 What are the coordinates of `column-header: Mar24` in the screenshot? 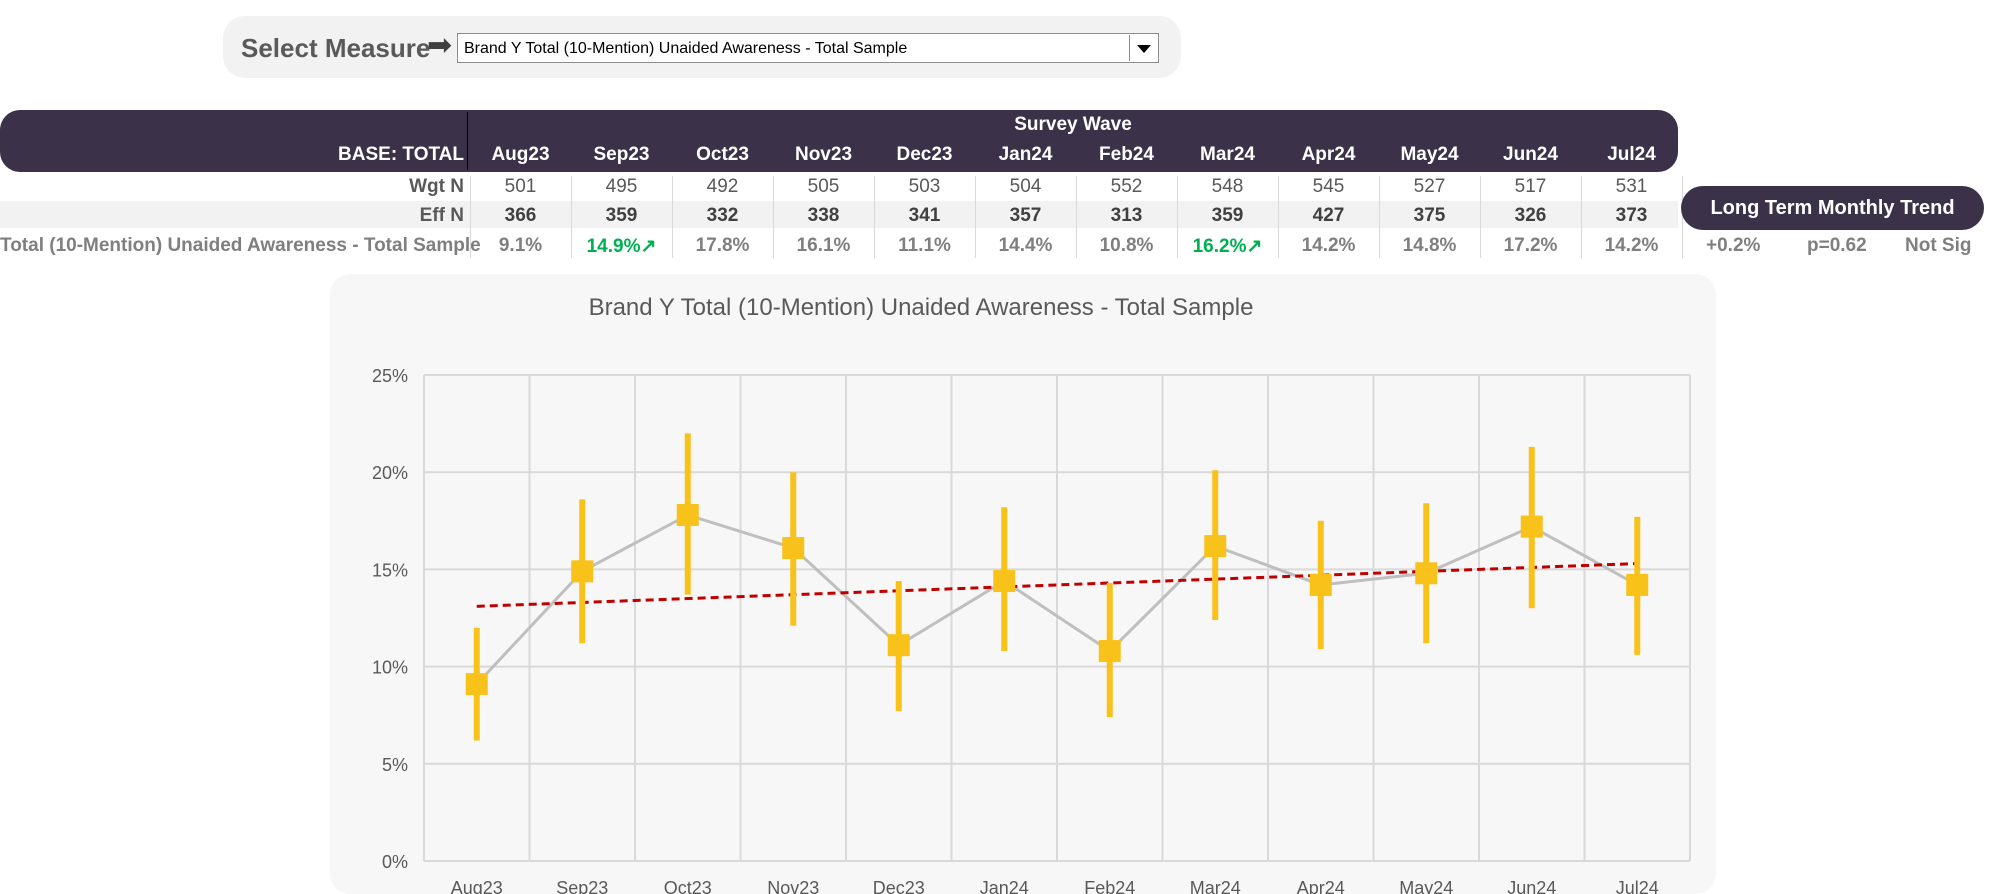 It's located at (1227, 154).